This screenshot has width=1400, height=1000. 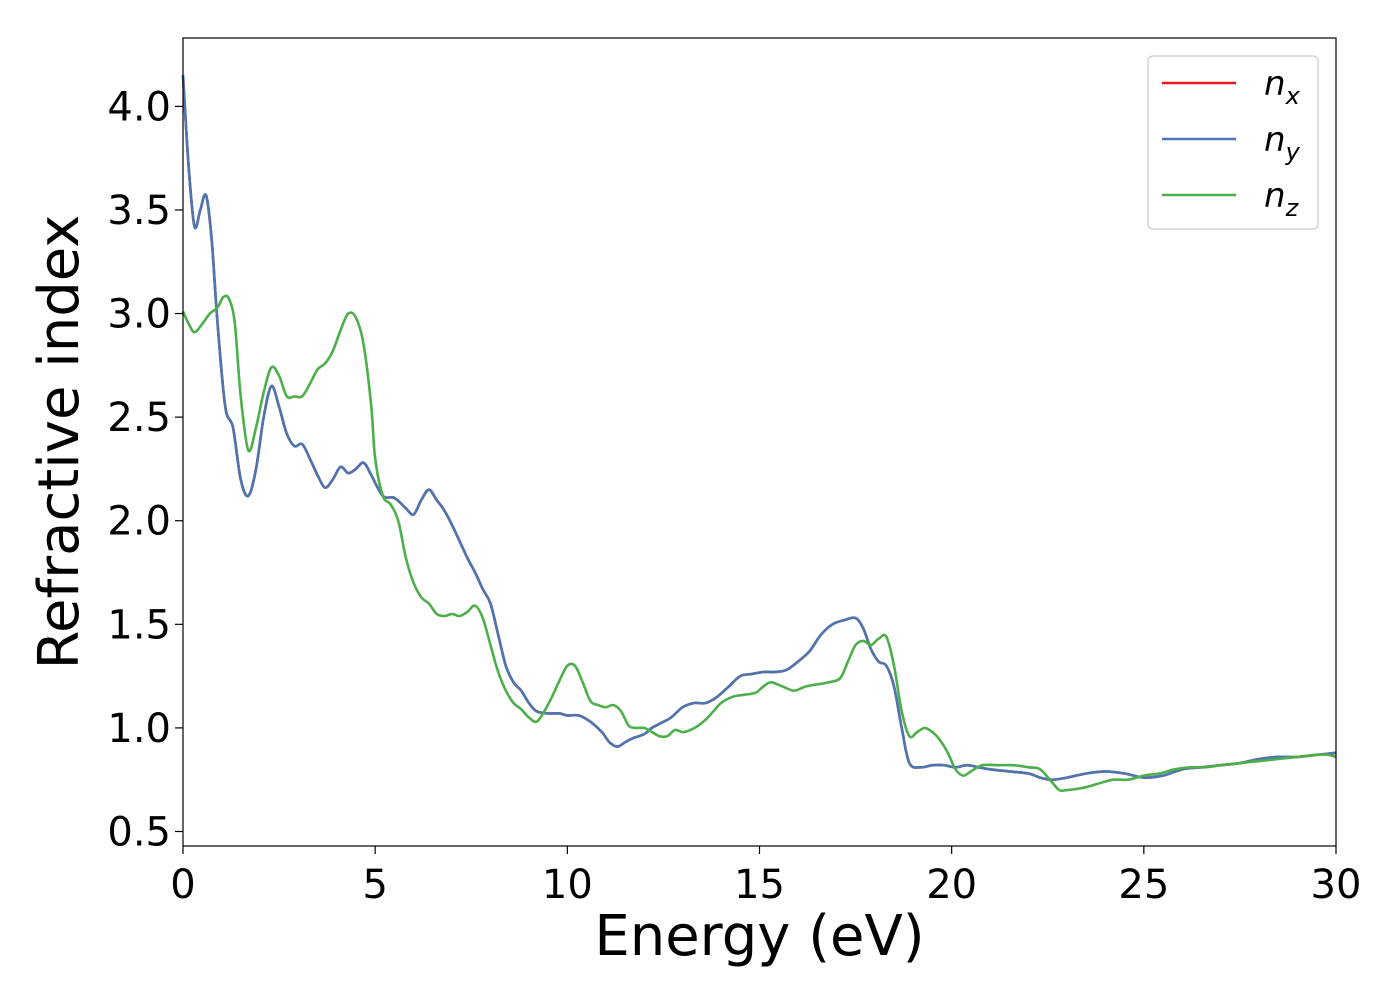 I want to click on x-tick-label: 5, so click(x=374, y=885).